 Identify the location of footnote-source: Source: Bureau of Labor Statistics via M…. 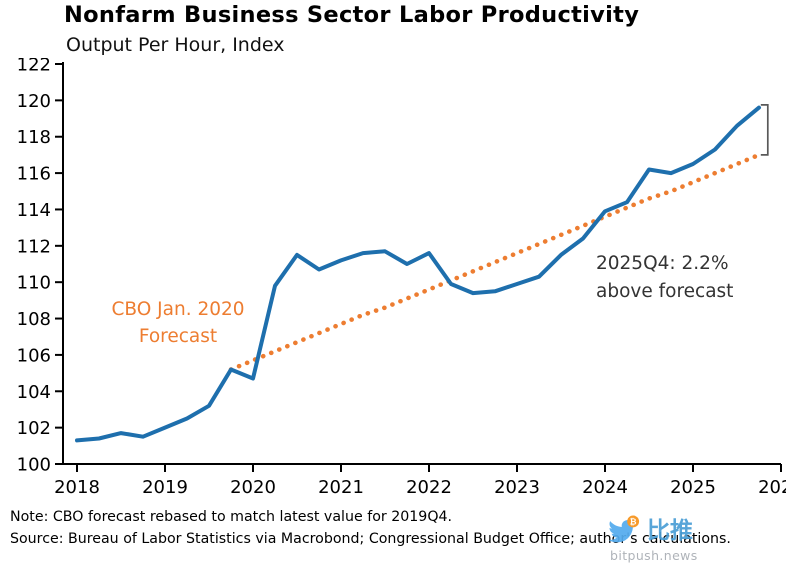
(370, 538).